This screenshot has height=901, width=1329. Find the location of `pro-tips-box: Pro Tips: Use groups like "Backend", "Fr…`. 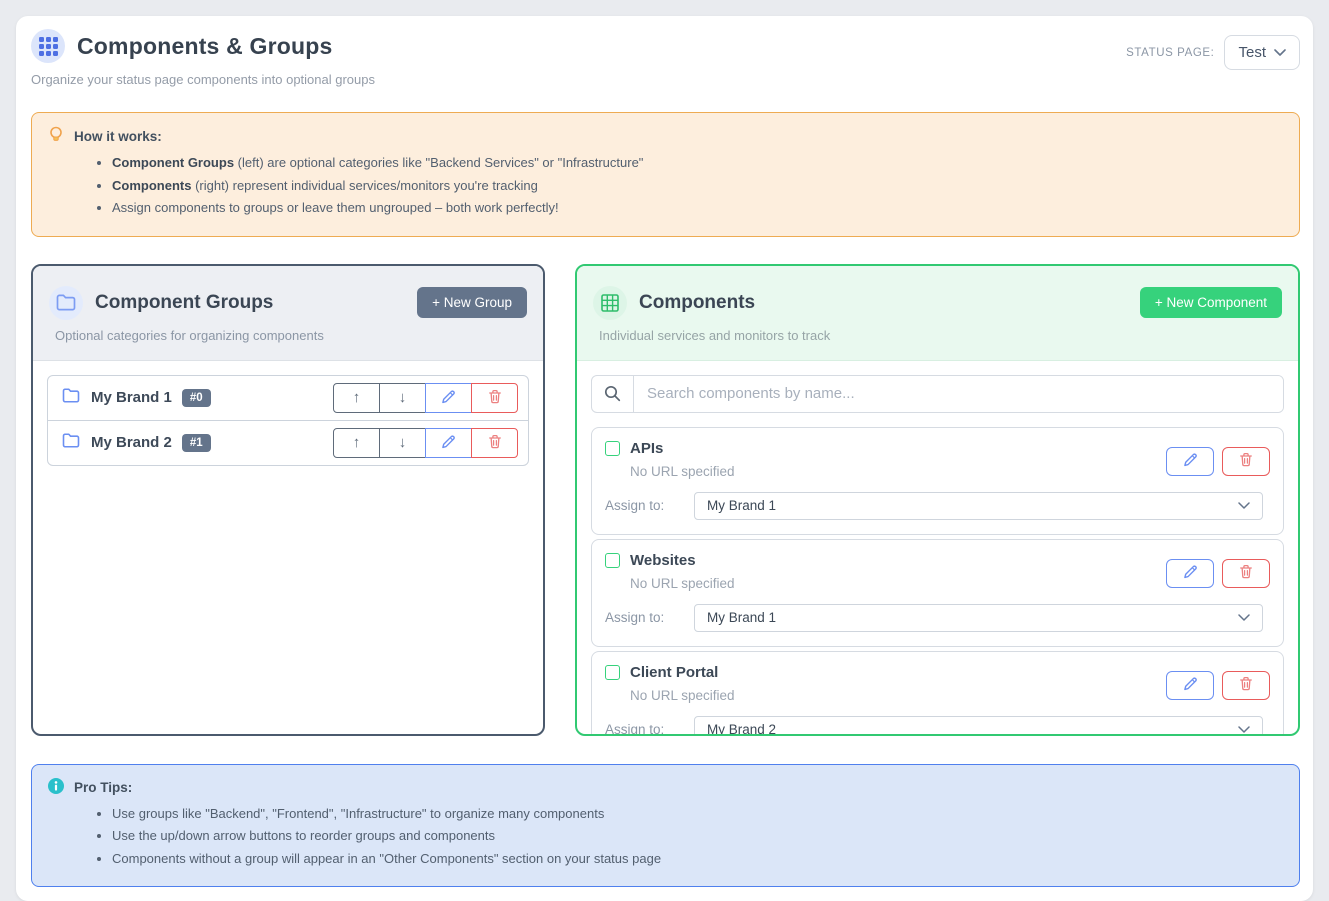

pro-tips-box: Pro Tips: Use groups like "Backend", "Fr… is located at coordinates (665, 825).